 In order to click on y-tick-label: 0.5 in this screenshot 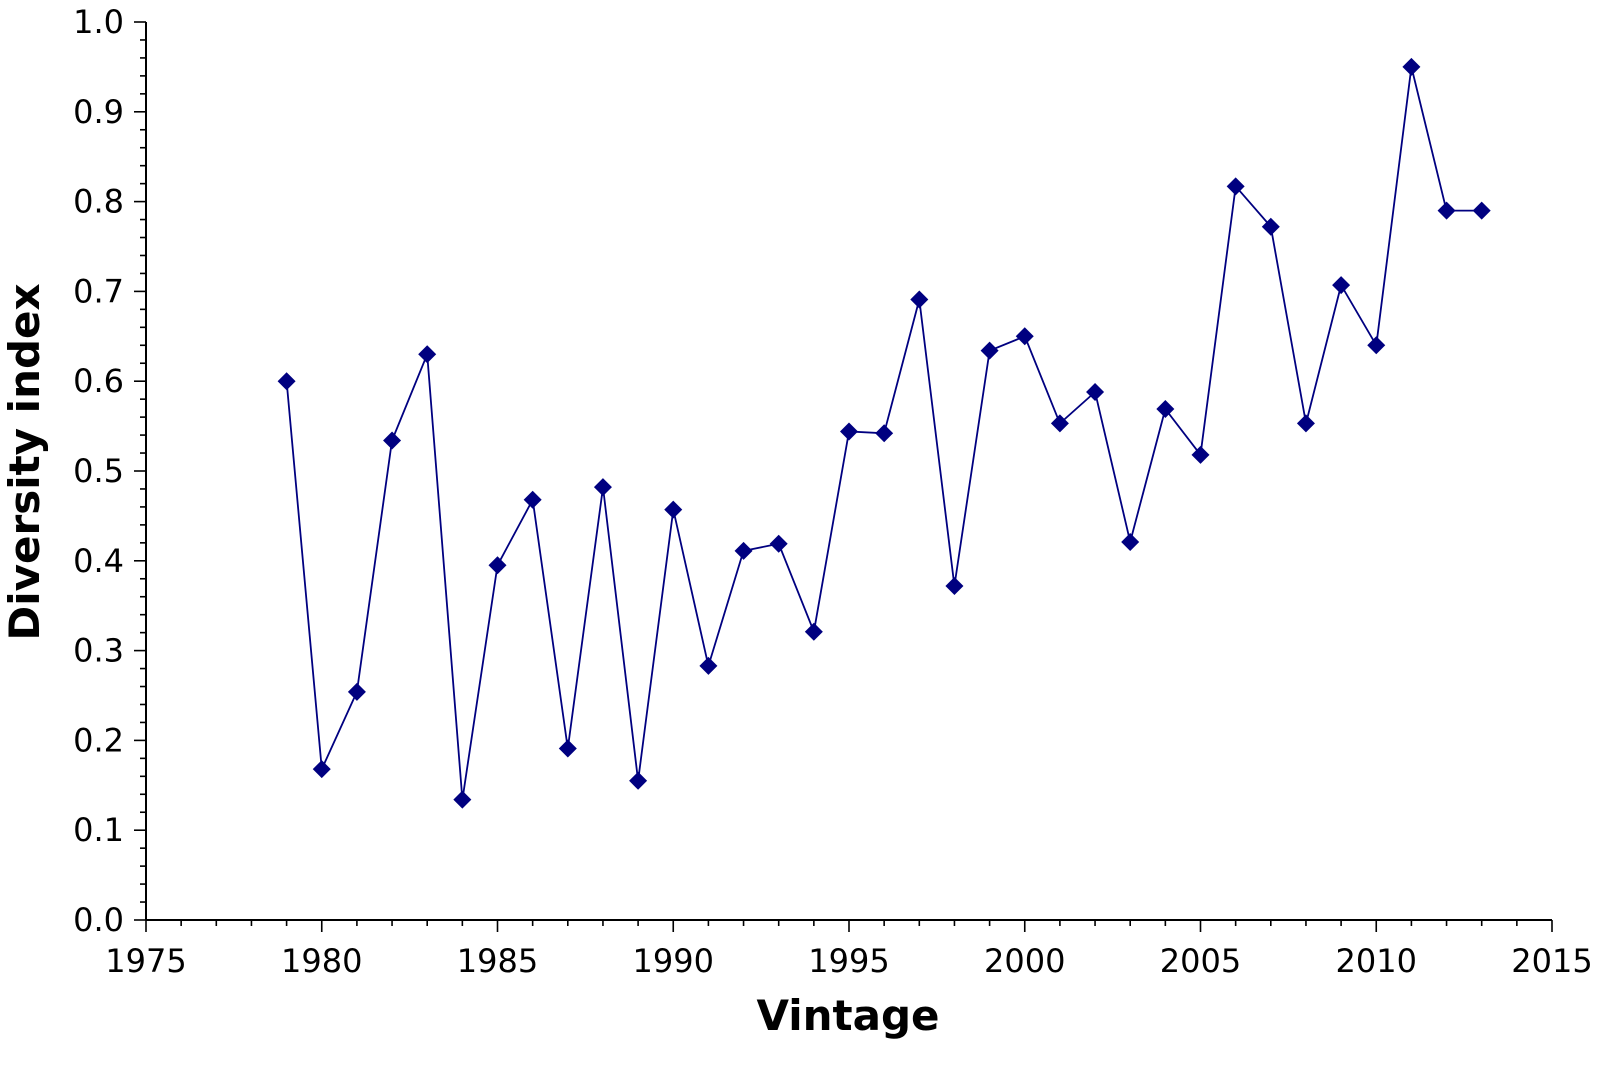, I will do `click(98, 471)`.